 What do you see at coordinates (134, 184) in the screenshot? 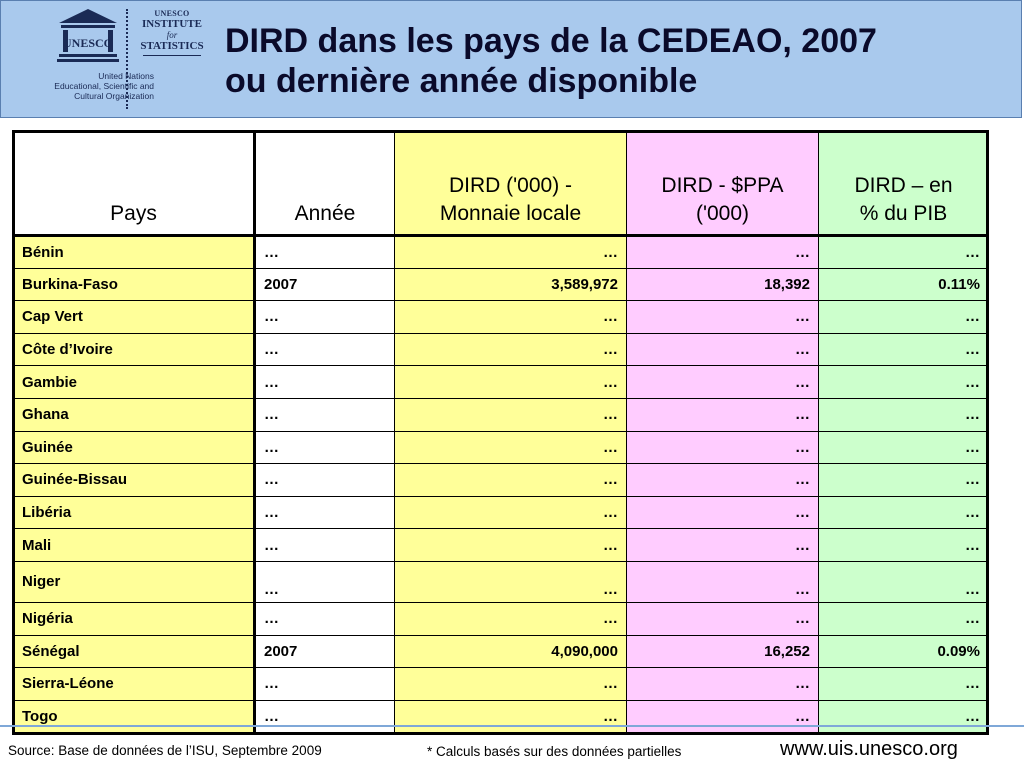
I see `header-pays: Pays` at bounding box center [134, 184].